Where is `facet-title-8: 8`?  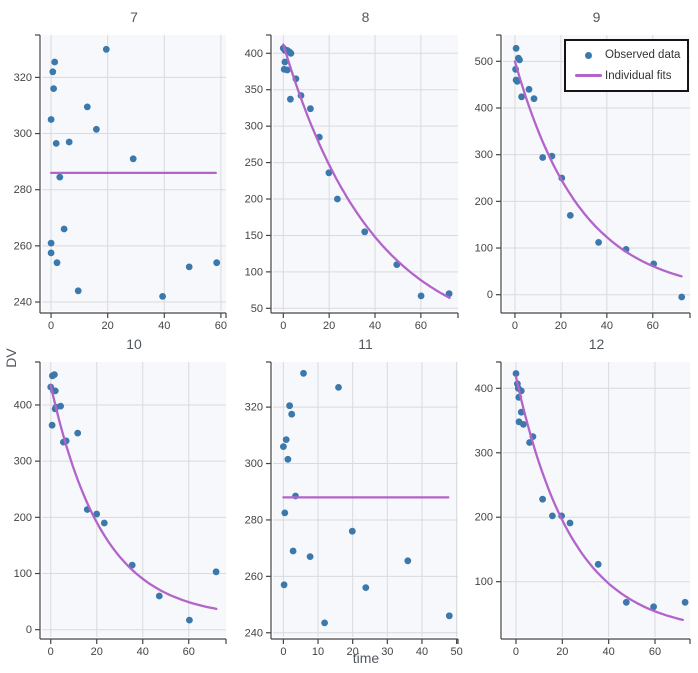 facet-title-8: 8 is located at coordinates (365, 17).